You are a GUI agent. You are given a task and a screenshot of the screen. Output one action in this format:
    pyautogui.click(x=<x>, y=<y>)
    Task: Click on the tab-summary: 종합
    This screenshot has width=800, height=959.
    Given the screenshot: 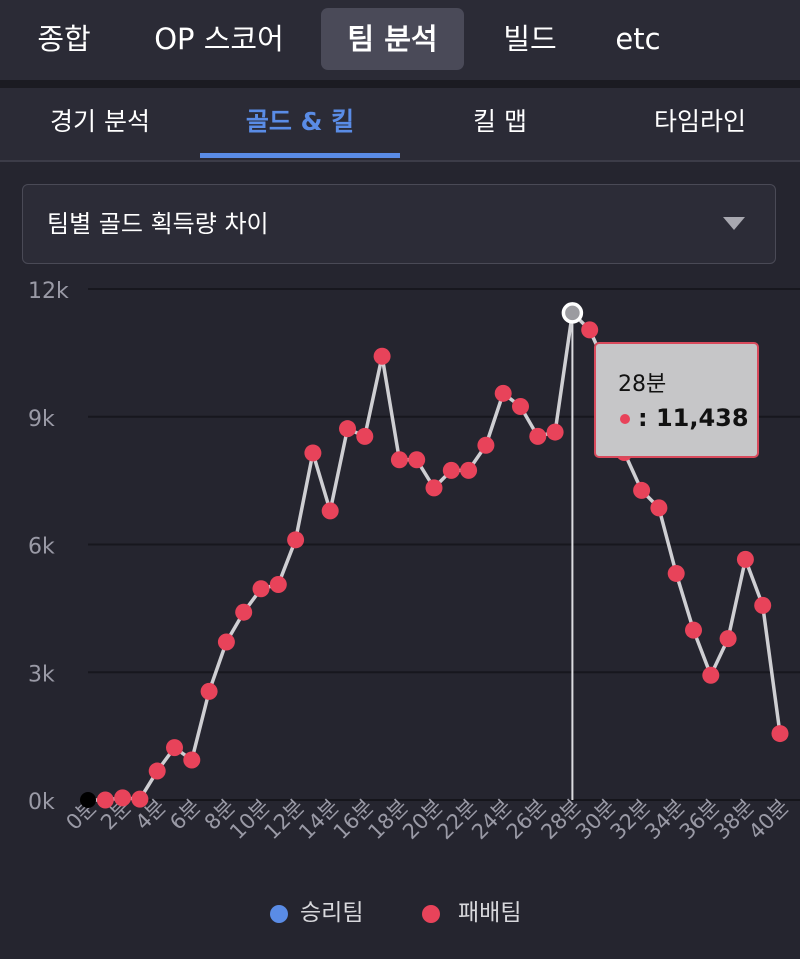 What is the action you would take?
    pyautogui.click(x=64, y=39)
    